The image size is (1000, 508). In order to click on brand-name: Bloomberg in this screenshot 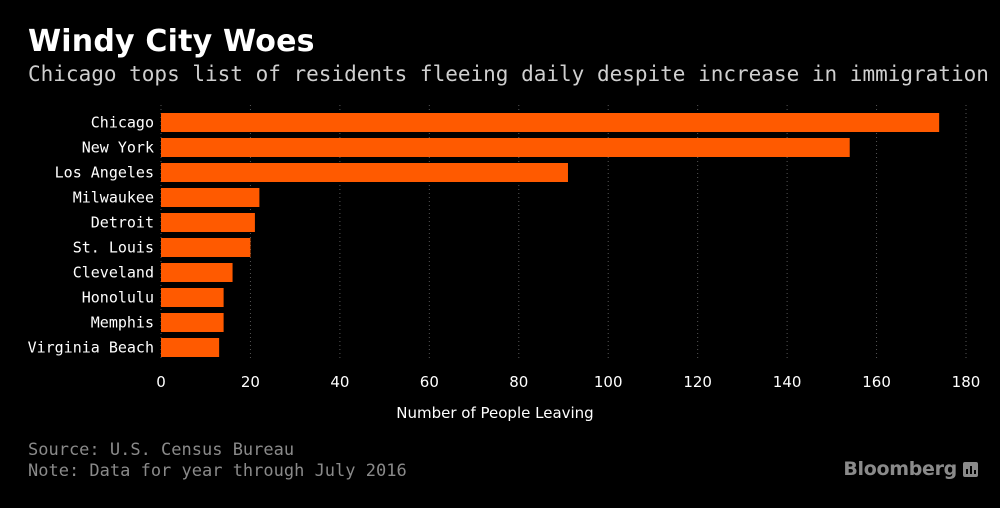, I will do `click(900, 469)`.